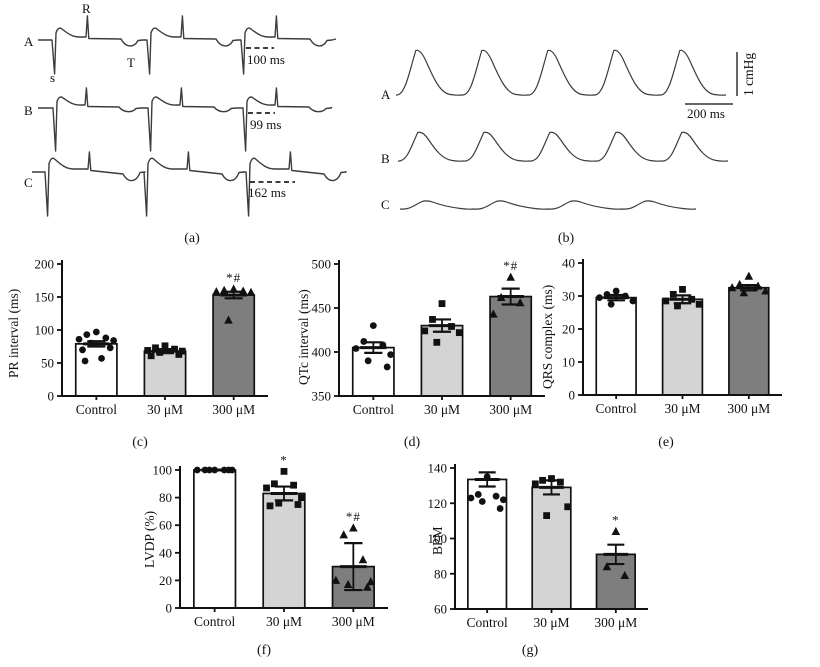 Image resolution: width=820 pixels, height=667 pixels. Describe the element at coordinates (566, 238) in the screenshot. I see `panel-b-caption: (b)` at that location.